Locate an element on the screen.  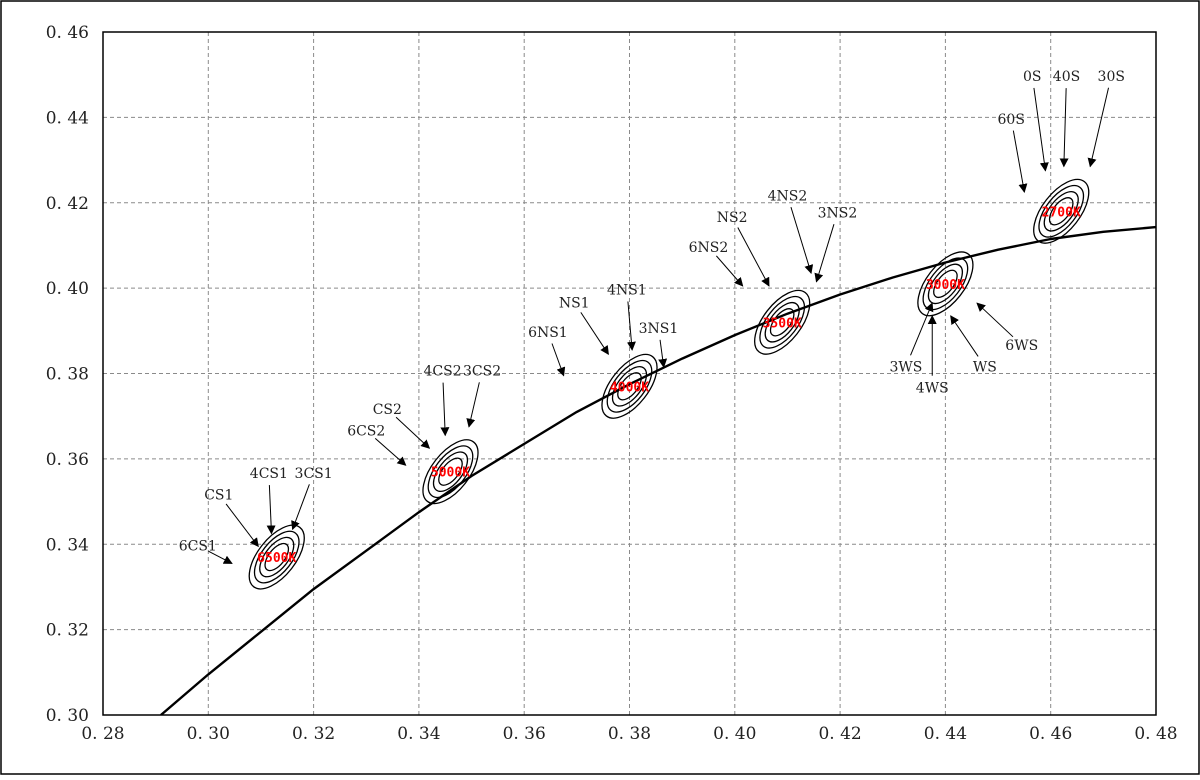
ellipse-group-4000K is located at coordinates (629, 386).